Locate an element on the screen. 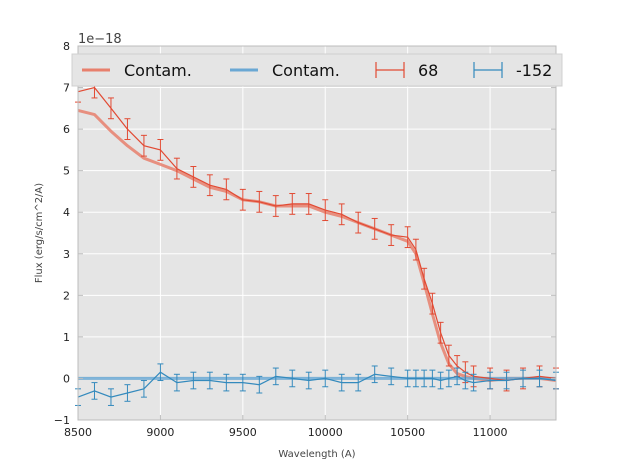 The width and height of the screenshot is (617, 467). legend: Contam. Contam. 68 -152 is located at coordinates (317, 70).